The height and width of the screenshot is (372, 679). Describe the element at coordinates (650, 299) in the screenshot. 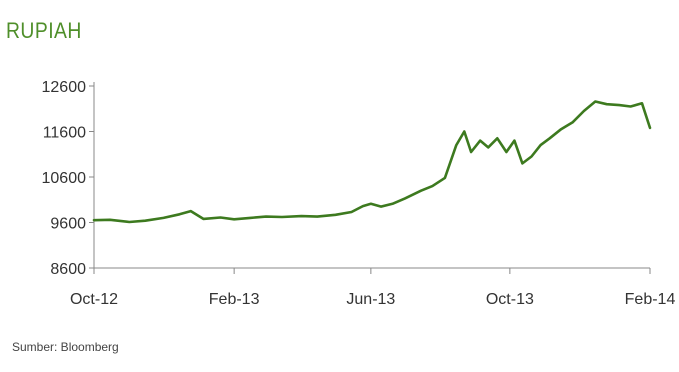

I see `x-tick-label: Feb-14` at that location.